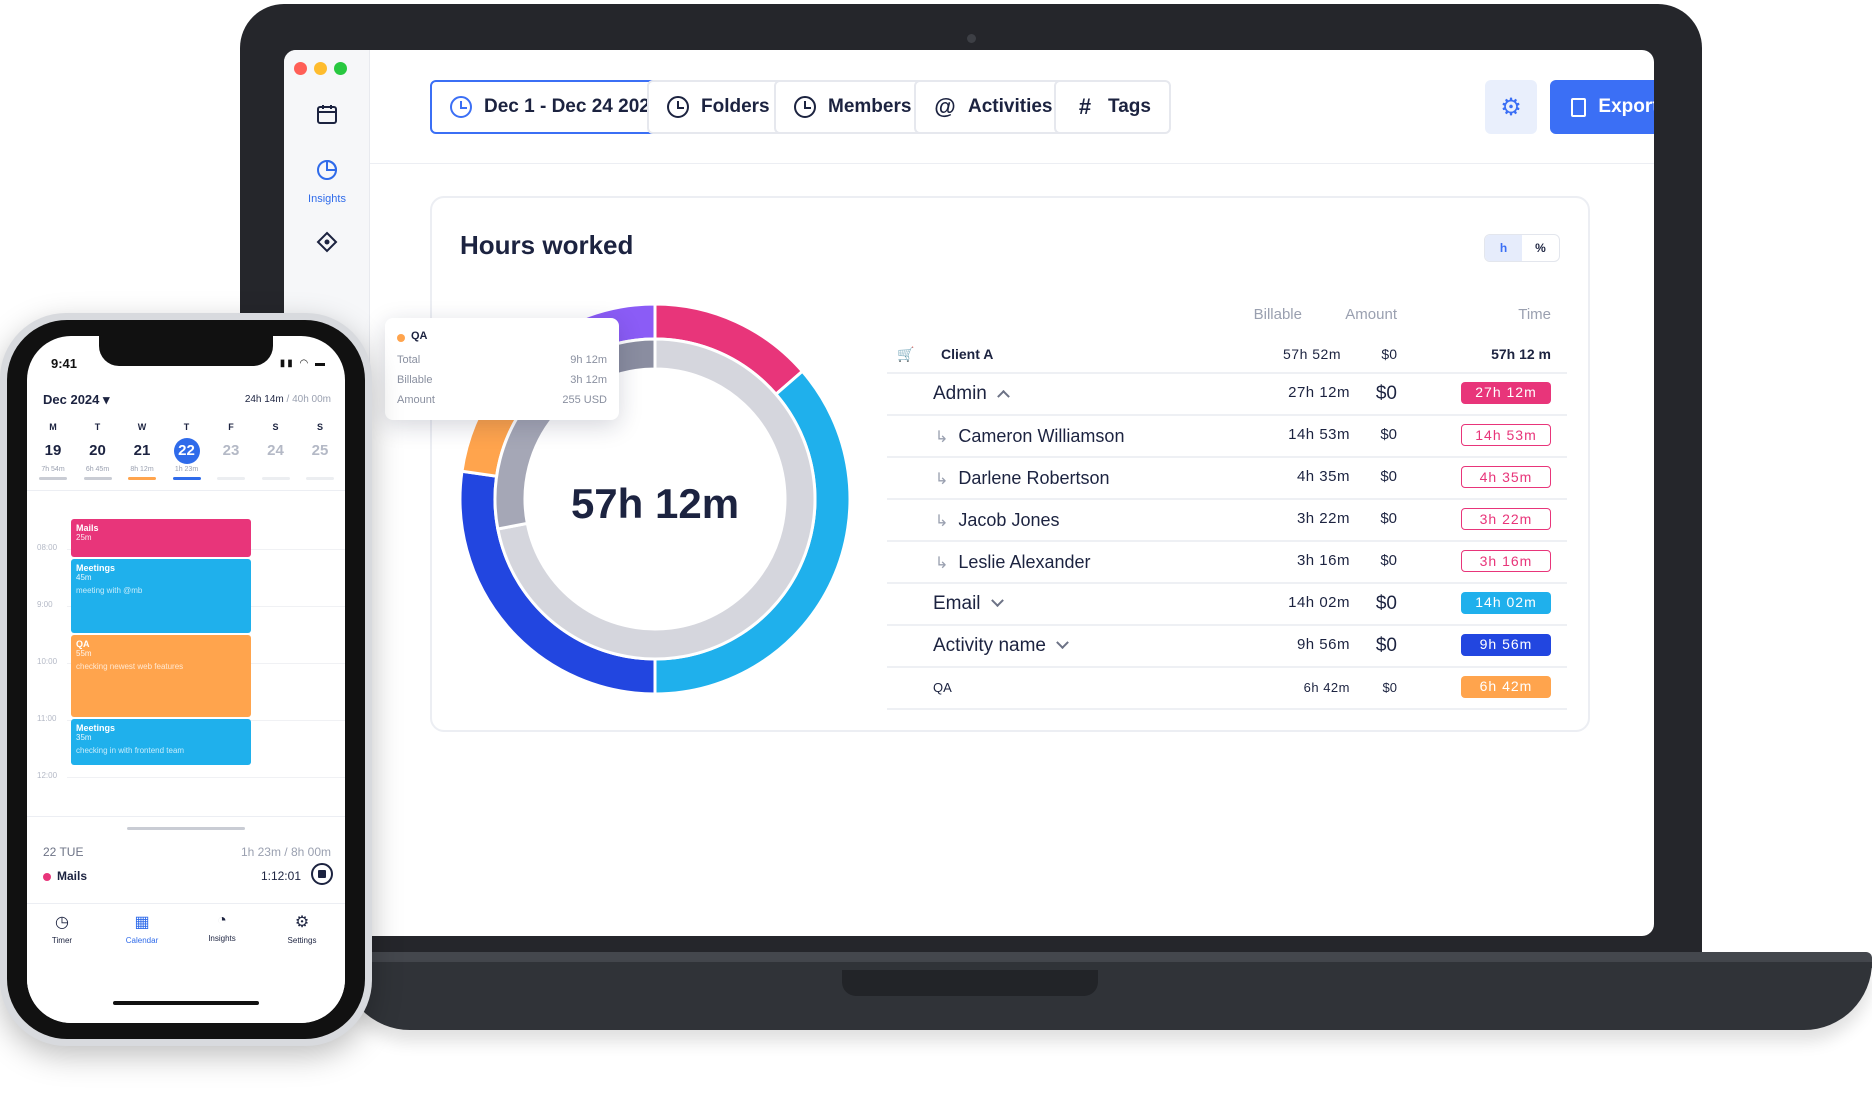 This screenshot has height=1118, width=1872. I want to click on tab-insights: ◔ Insights, so click(222, 927).